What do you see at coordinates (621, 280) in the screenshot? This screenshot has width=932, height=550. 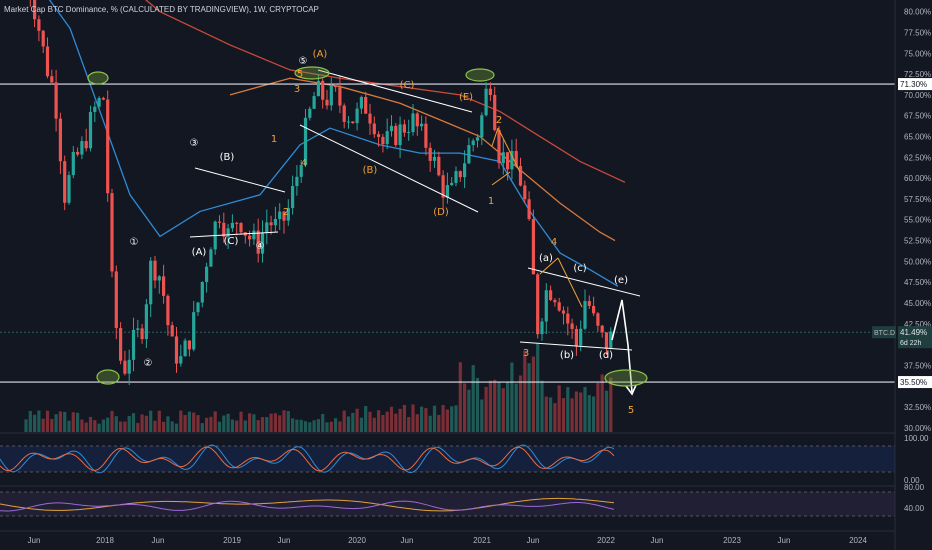 I see `wave-e-label: (e)` at bounding box center [621, 280].